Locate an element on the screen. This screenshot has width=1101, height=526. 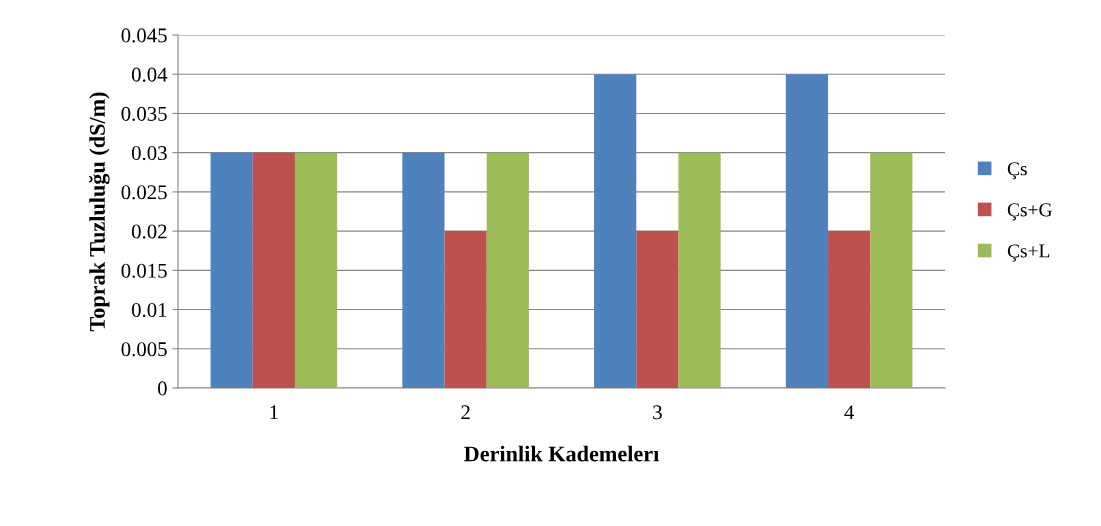
x-axis-title: Derinlik Kademelerı is located at coordinates (561, 453).